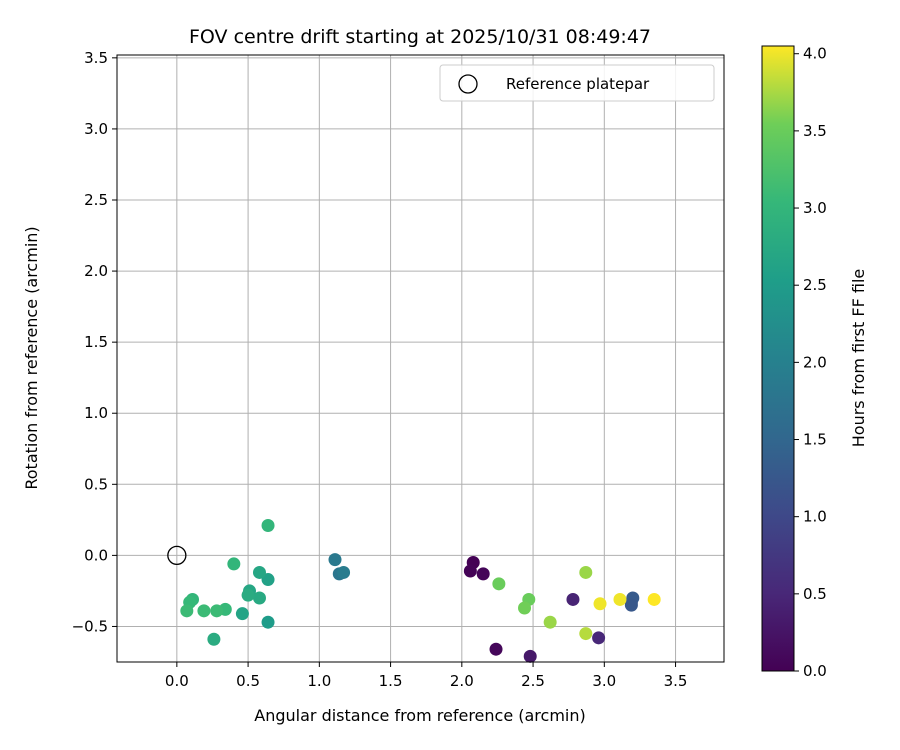 This screenshot has height=750, width=900. I want to click on legend-box, so click(577, 83).